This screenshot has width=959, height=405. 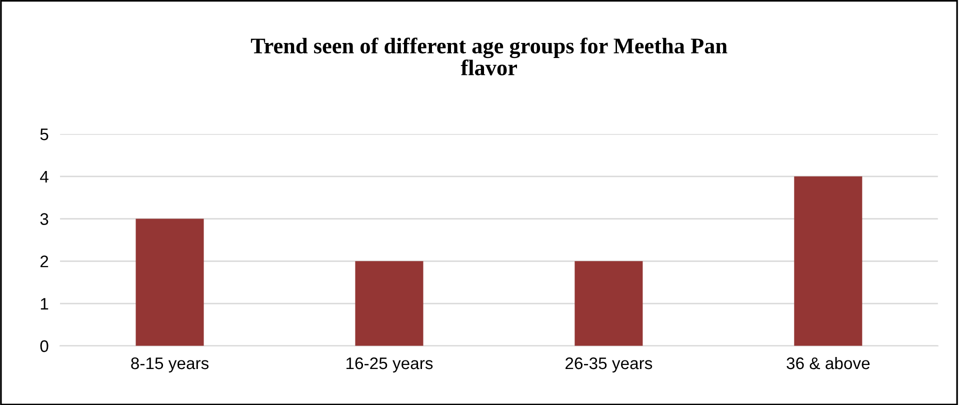 I want to click on y-tick-label: 1, so click(x=44, y=304).